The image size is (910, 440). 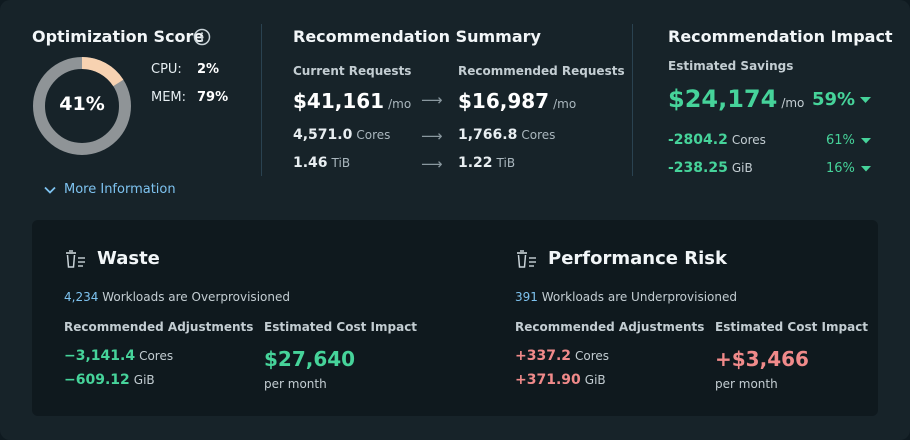 I want to click on impact-mem-value: -238.25, so click(x=698, y=168).